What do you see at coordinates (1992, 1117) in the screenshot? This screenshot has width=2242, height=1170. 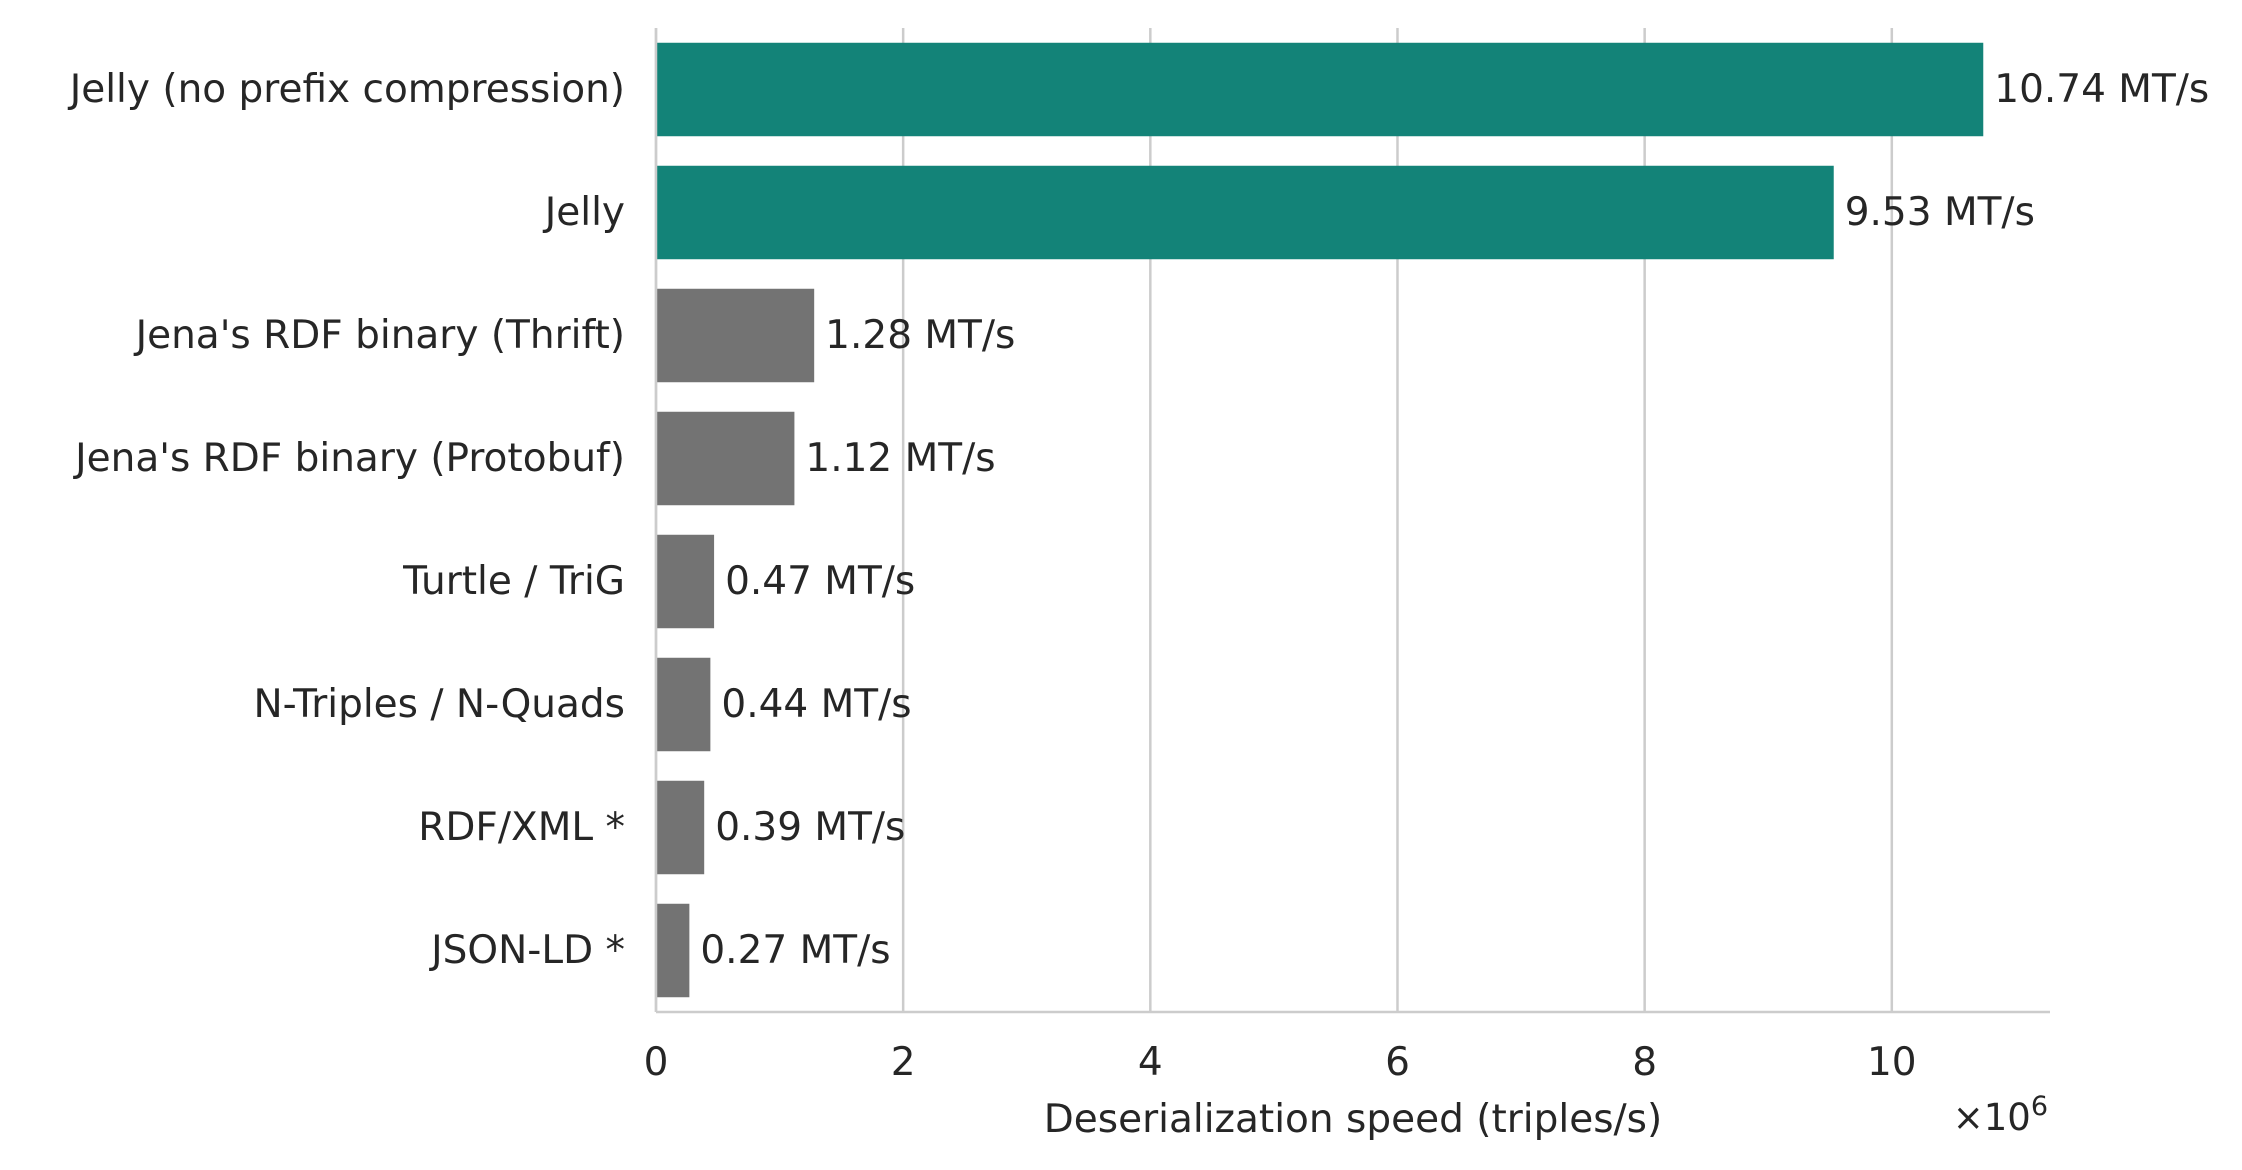 I see `multiplier-base: ×10` at bounding box center [1992, 1117].